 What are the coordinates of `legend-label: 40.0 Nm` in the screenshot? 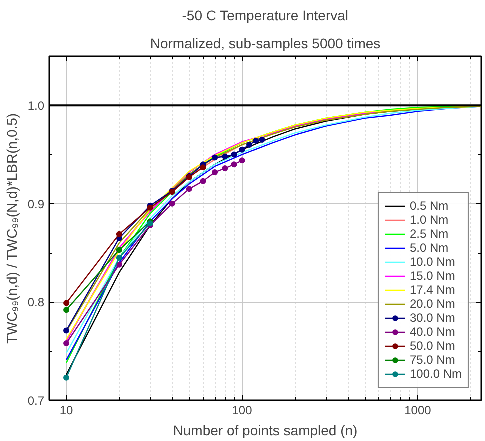 It's located at (433, 332).